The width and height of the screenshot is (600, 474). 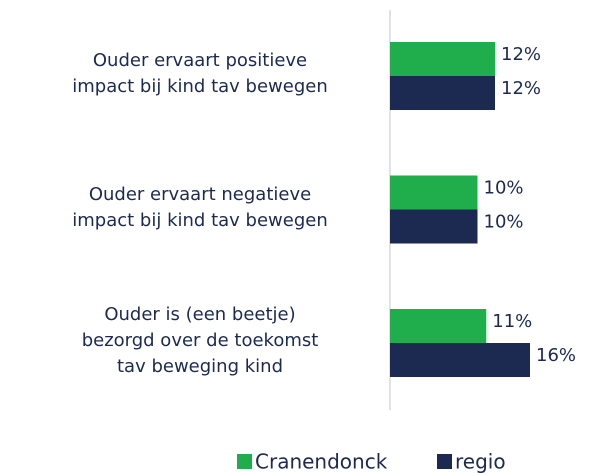 What do you see at coordinates (512, 321) in the screenshot?
I see `value-label: 11%` at bounding box center [512, 321].